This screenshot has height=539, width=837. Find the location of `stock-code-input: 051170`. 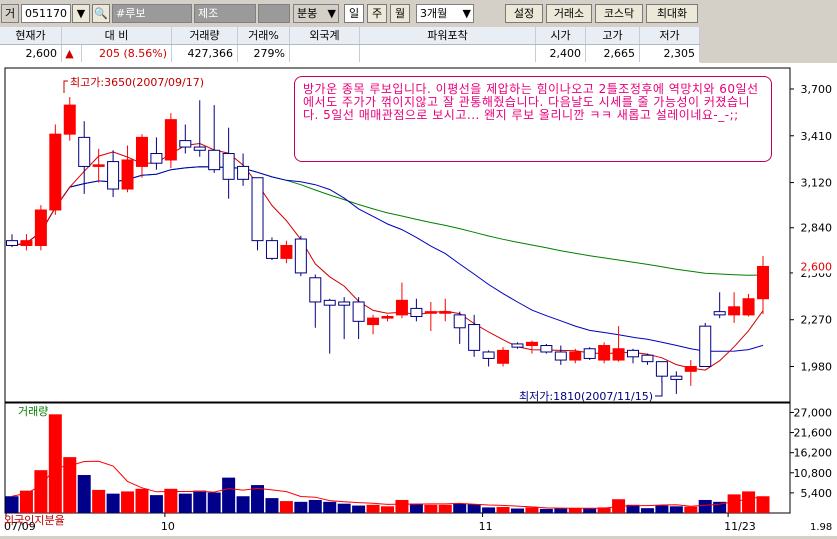

stock-code-input: 051170 is located at coordinates (46, 13).